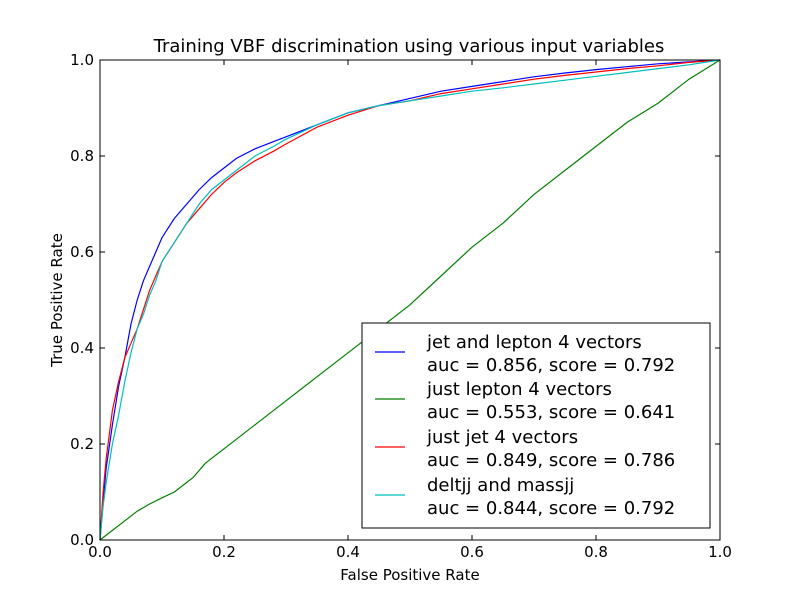  Describe the element at coordinates (82, 540) in the screenshot. I see `y-tick-label: 0.0` at that location.